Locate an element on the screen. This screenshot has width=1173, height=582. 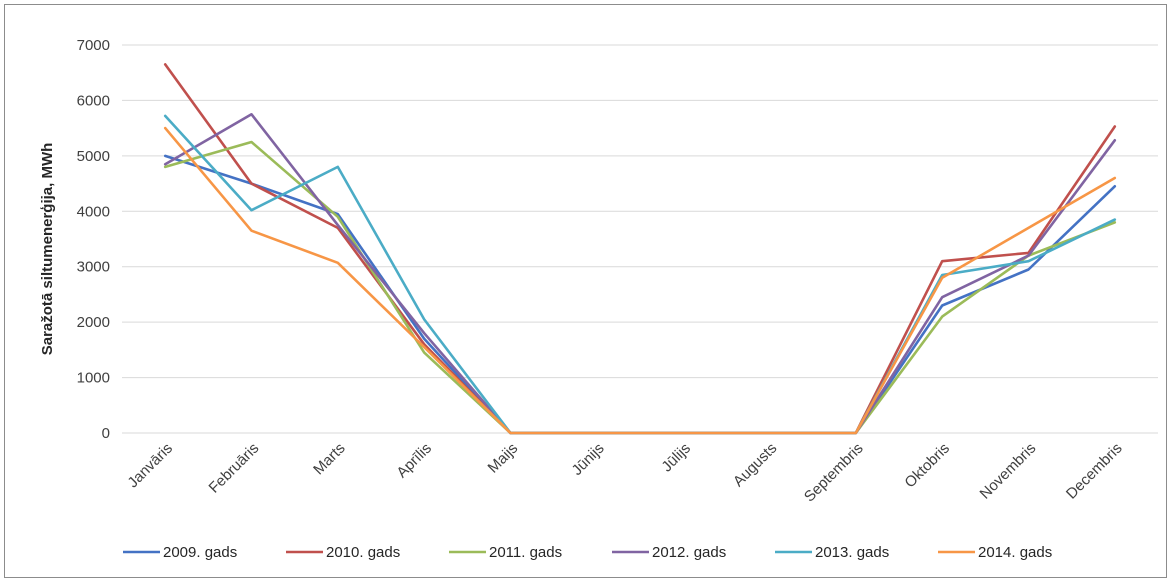
y-tick-label: 1000 is located at coordinates (93, 378).